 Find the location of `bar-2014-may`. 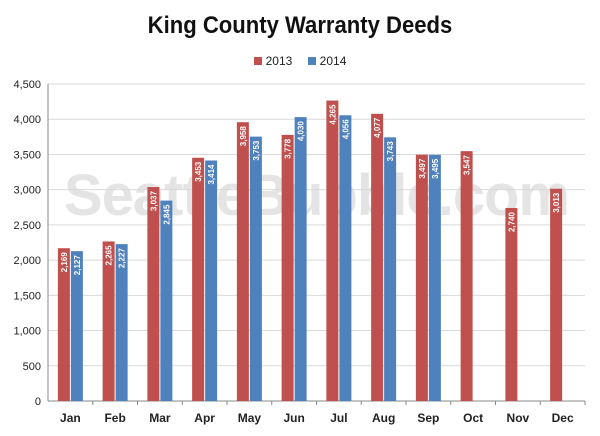

bar-2014-may is located at coordinates (255, 268).